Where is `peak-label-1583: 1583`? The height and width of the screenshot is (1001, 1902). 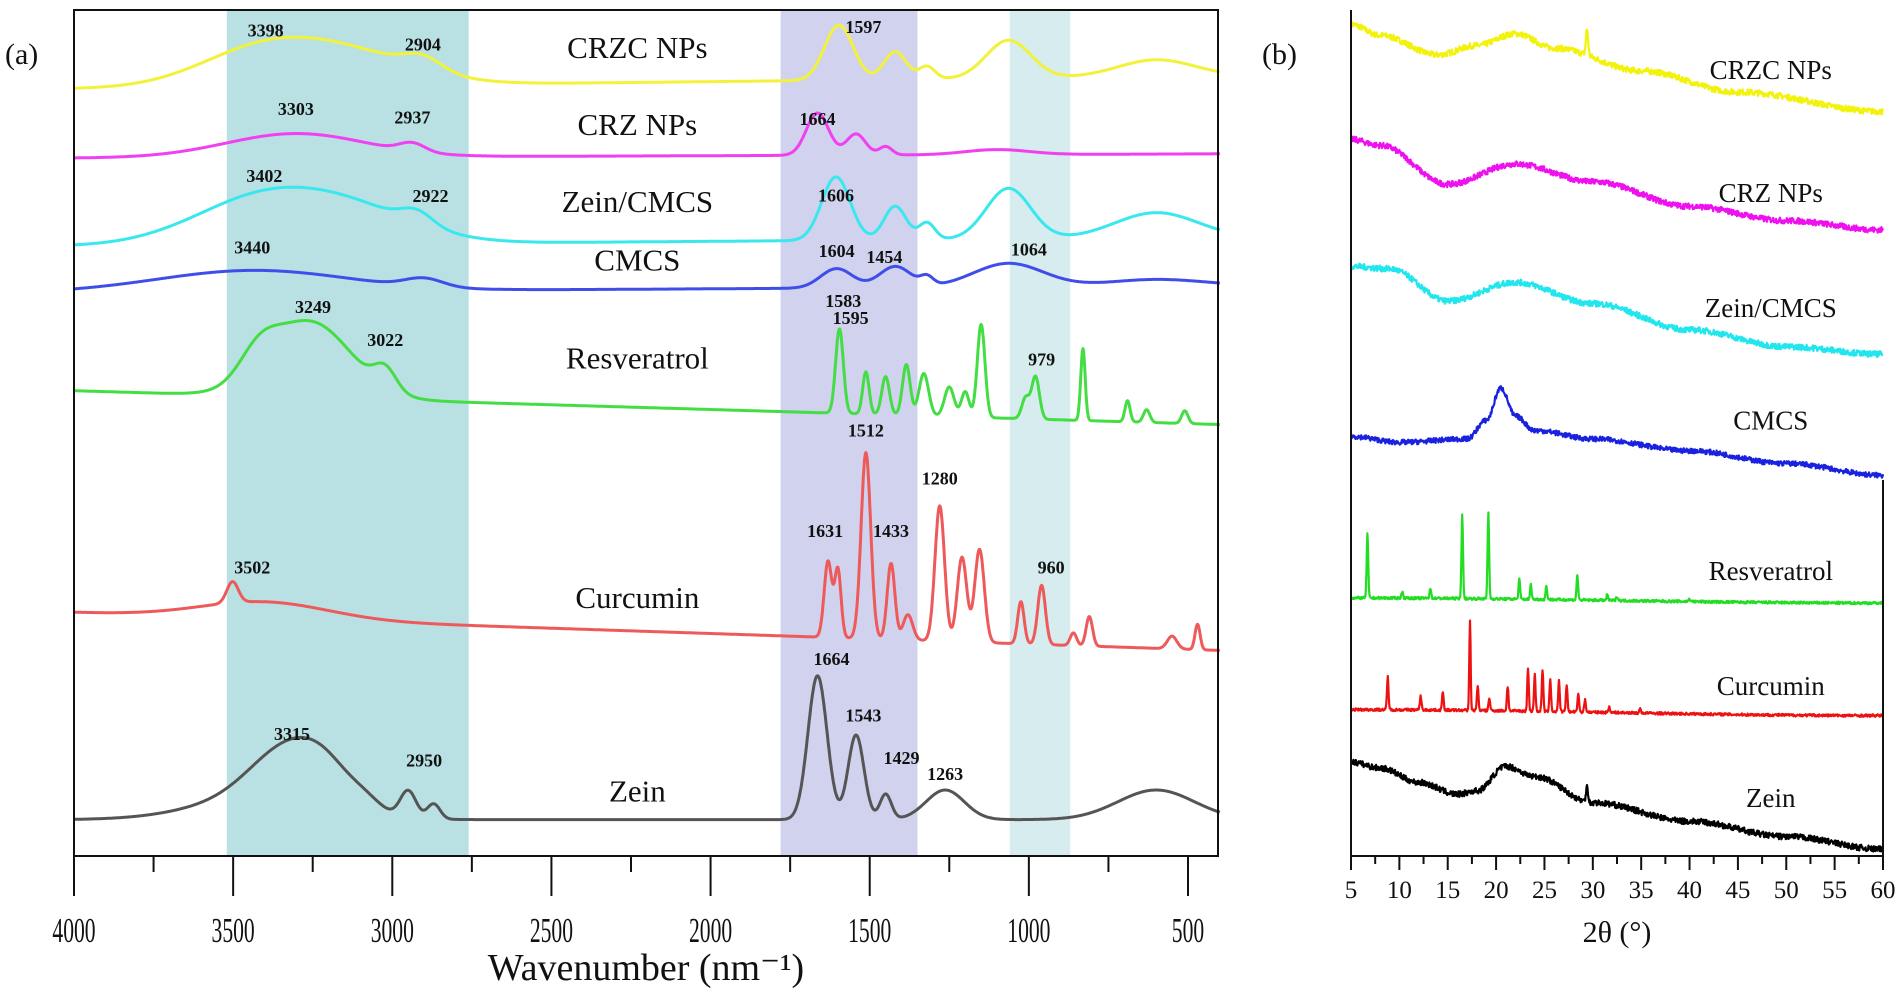 peak-label-1583: 1583 is located at coordinates (843, 301).